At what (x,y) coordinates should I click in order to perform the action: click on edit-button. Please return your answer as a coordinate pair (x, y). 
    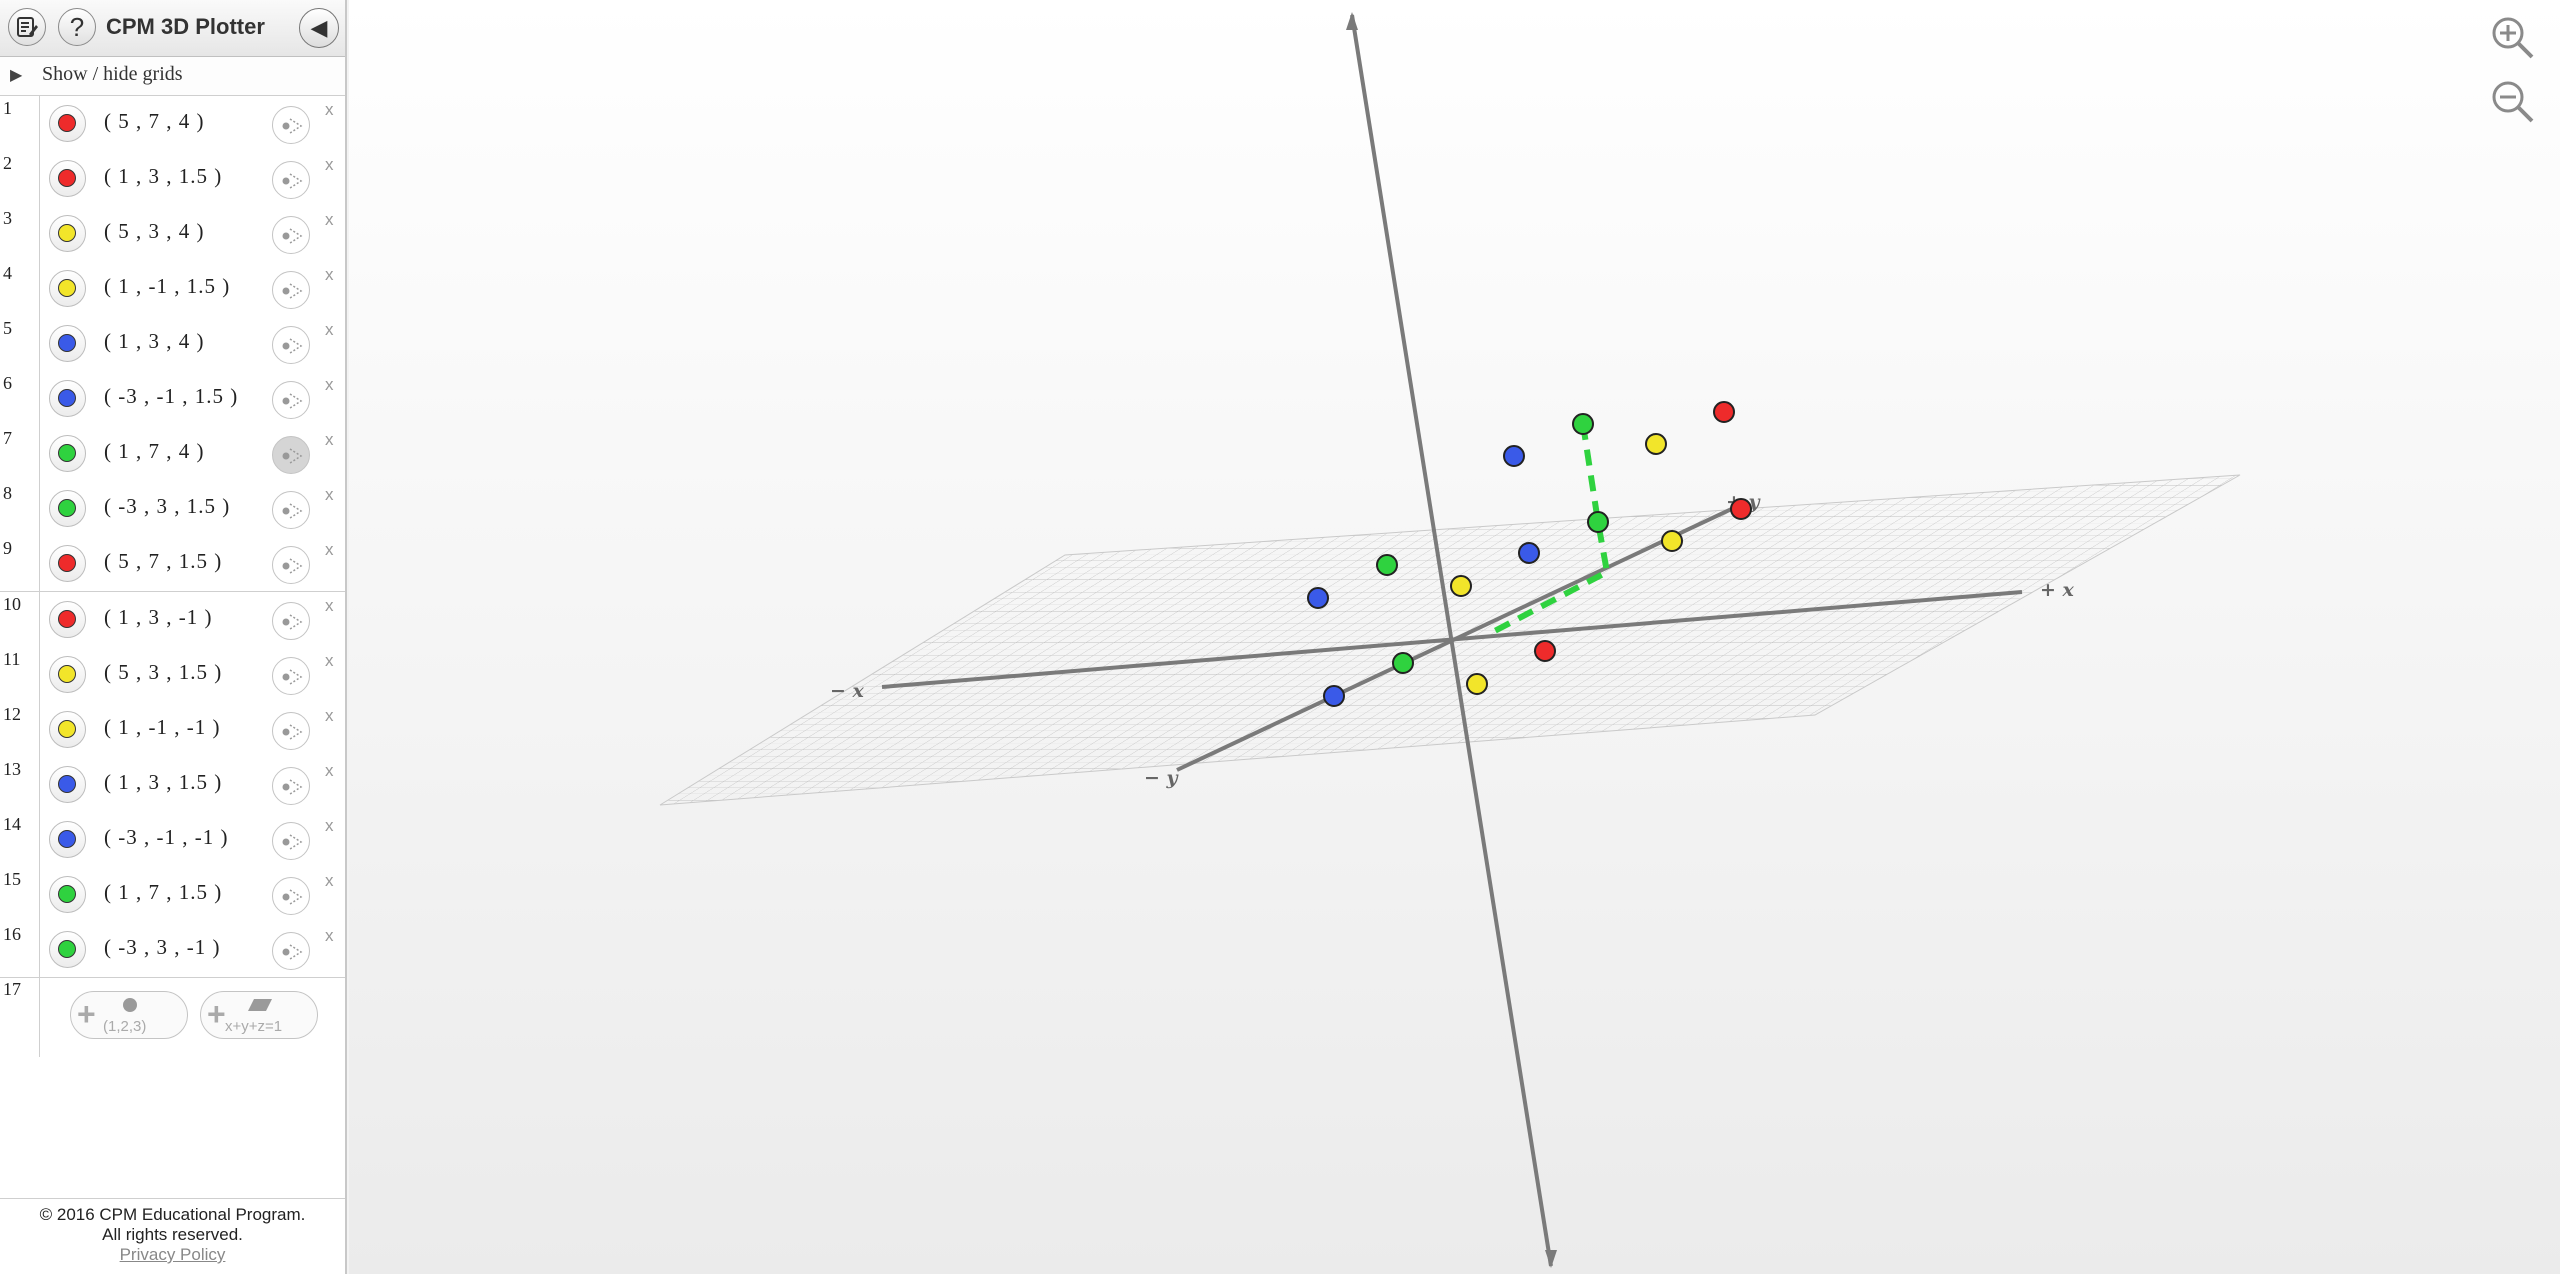
    Looking at the image, I should click on (27, 27).